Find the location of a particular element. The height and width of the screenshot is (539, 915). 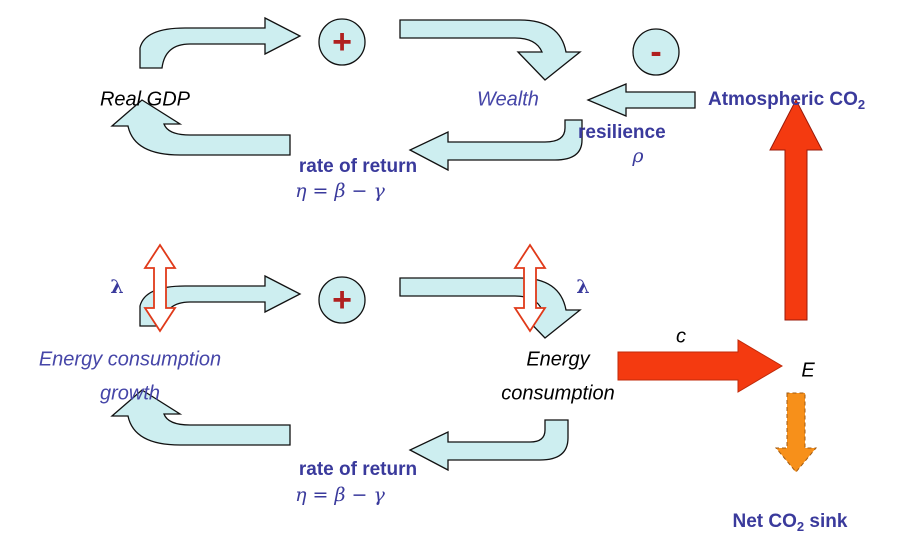

label: ρ is located at coordinates (637, 156).